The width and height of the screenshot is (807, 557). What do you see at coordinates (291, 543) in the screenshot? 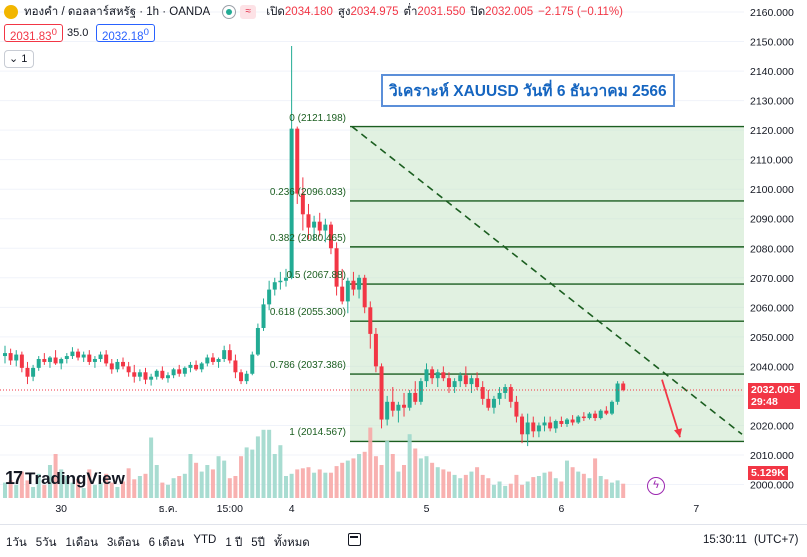
I see `timeframe-button: ทั้งหมด` at bounding box center [291, 543].